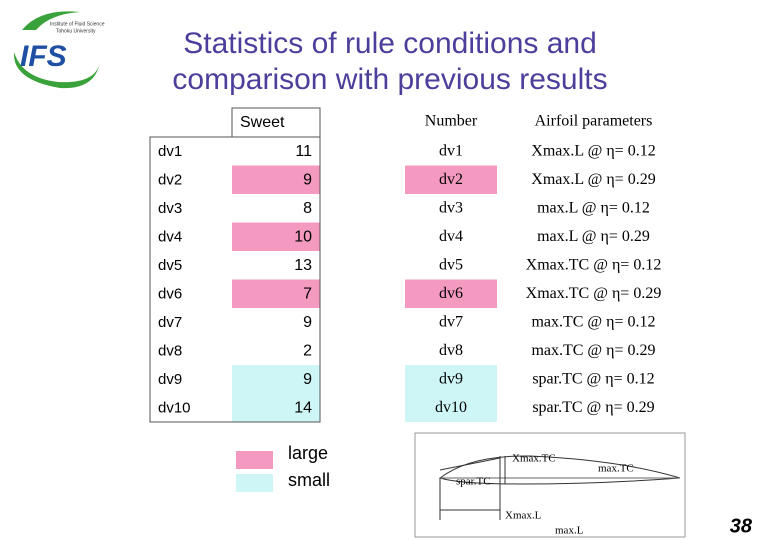 This screenshot has width=780, height=540. Describe the element at coordinates (616, 469) in the screenshot. I see `diagram-label: max.TC` at that location.